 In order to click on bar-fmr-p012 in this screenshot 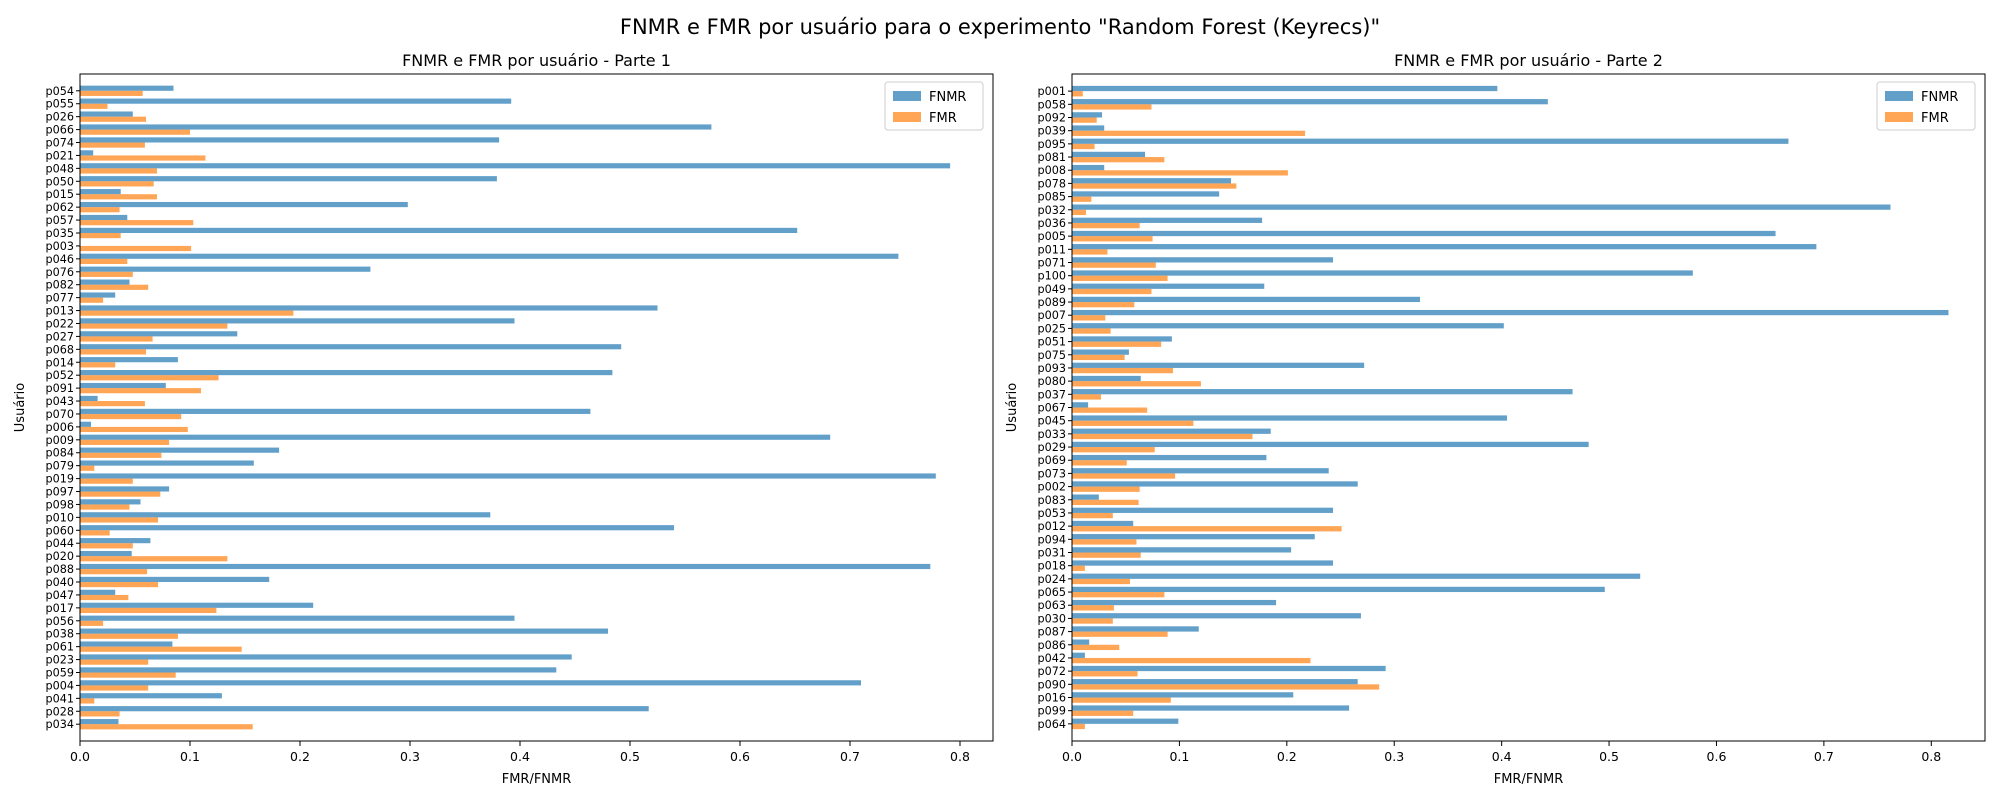, I will do `click(1207, 529)`.